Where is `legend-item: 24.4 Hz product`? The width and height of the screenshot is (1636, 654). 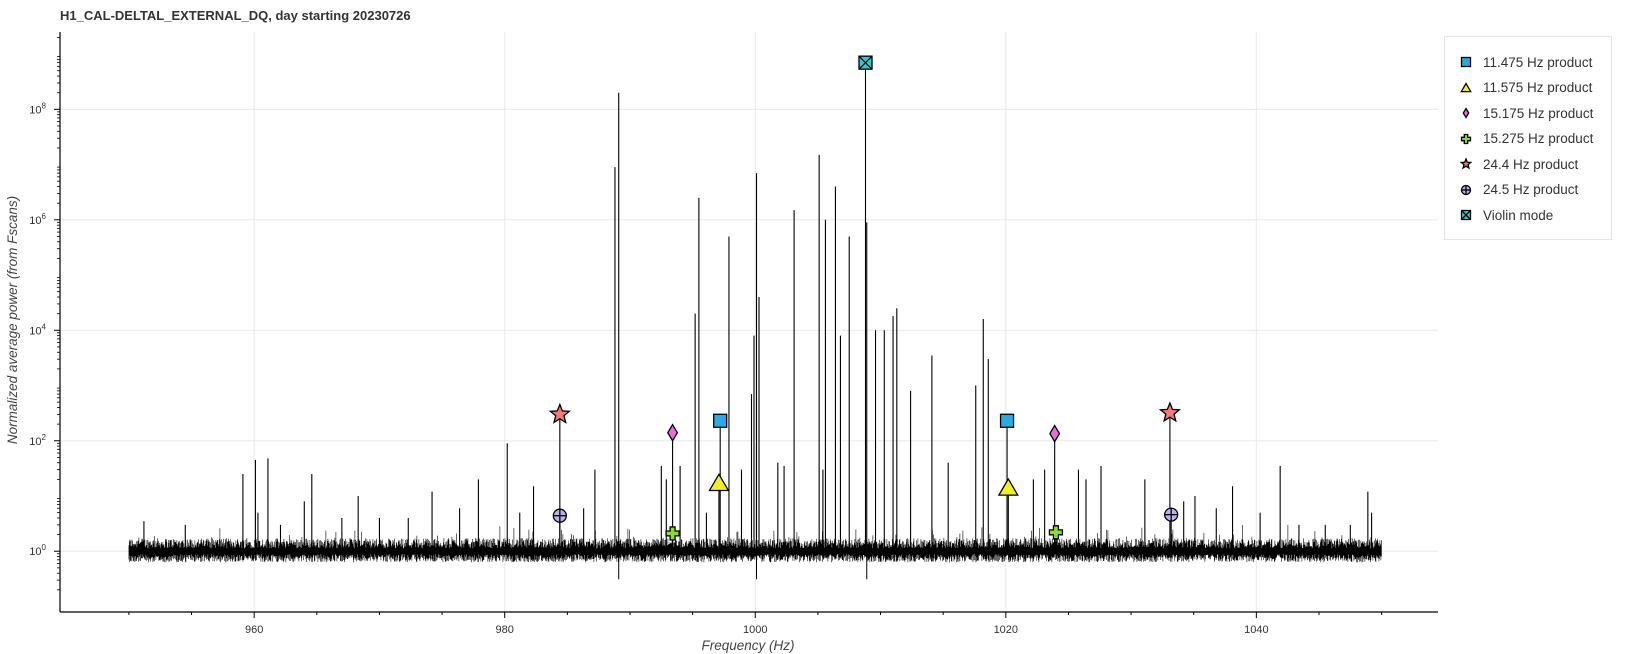
legend-item: 24.4 Hz product is located at coordinates (1518, 164).